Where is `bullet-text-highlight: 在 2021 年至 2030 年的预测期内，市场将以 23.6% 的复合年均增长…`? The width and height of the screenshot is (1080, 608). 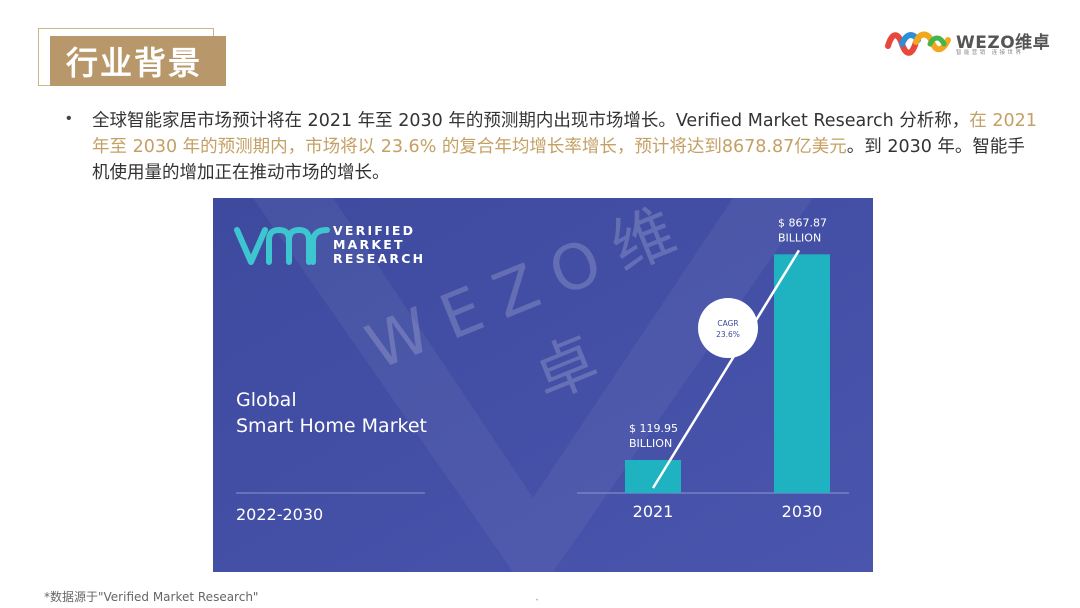 bullet-text-highlight: 在 2021 年至 2030 年的预测期内，市场将以 23.6% 的复合年均增长… is located at coordinates (564, 134).